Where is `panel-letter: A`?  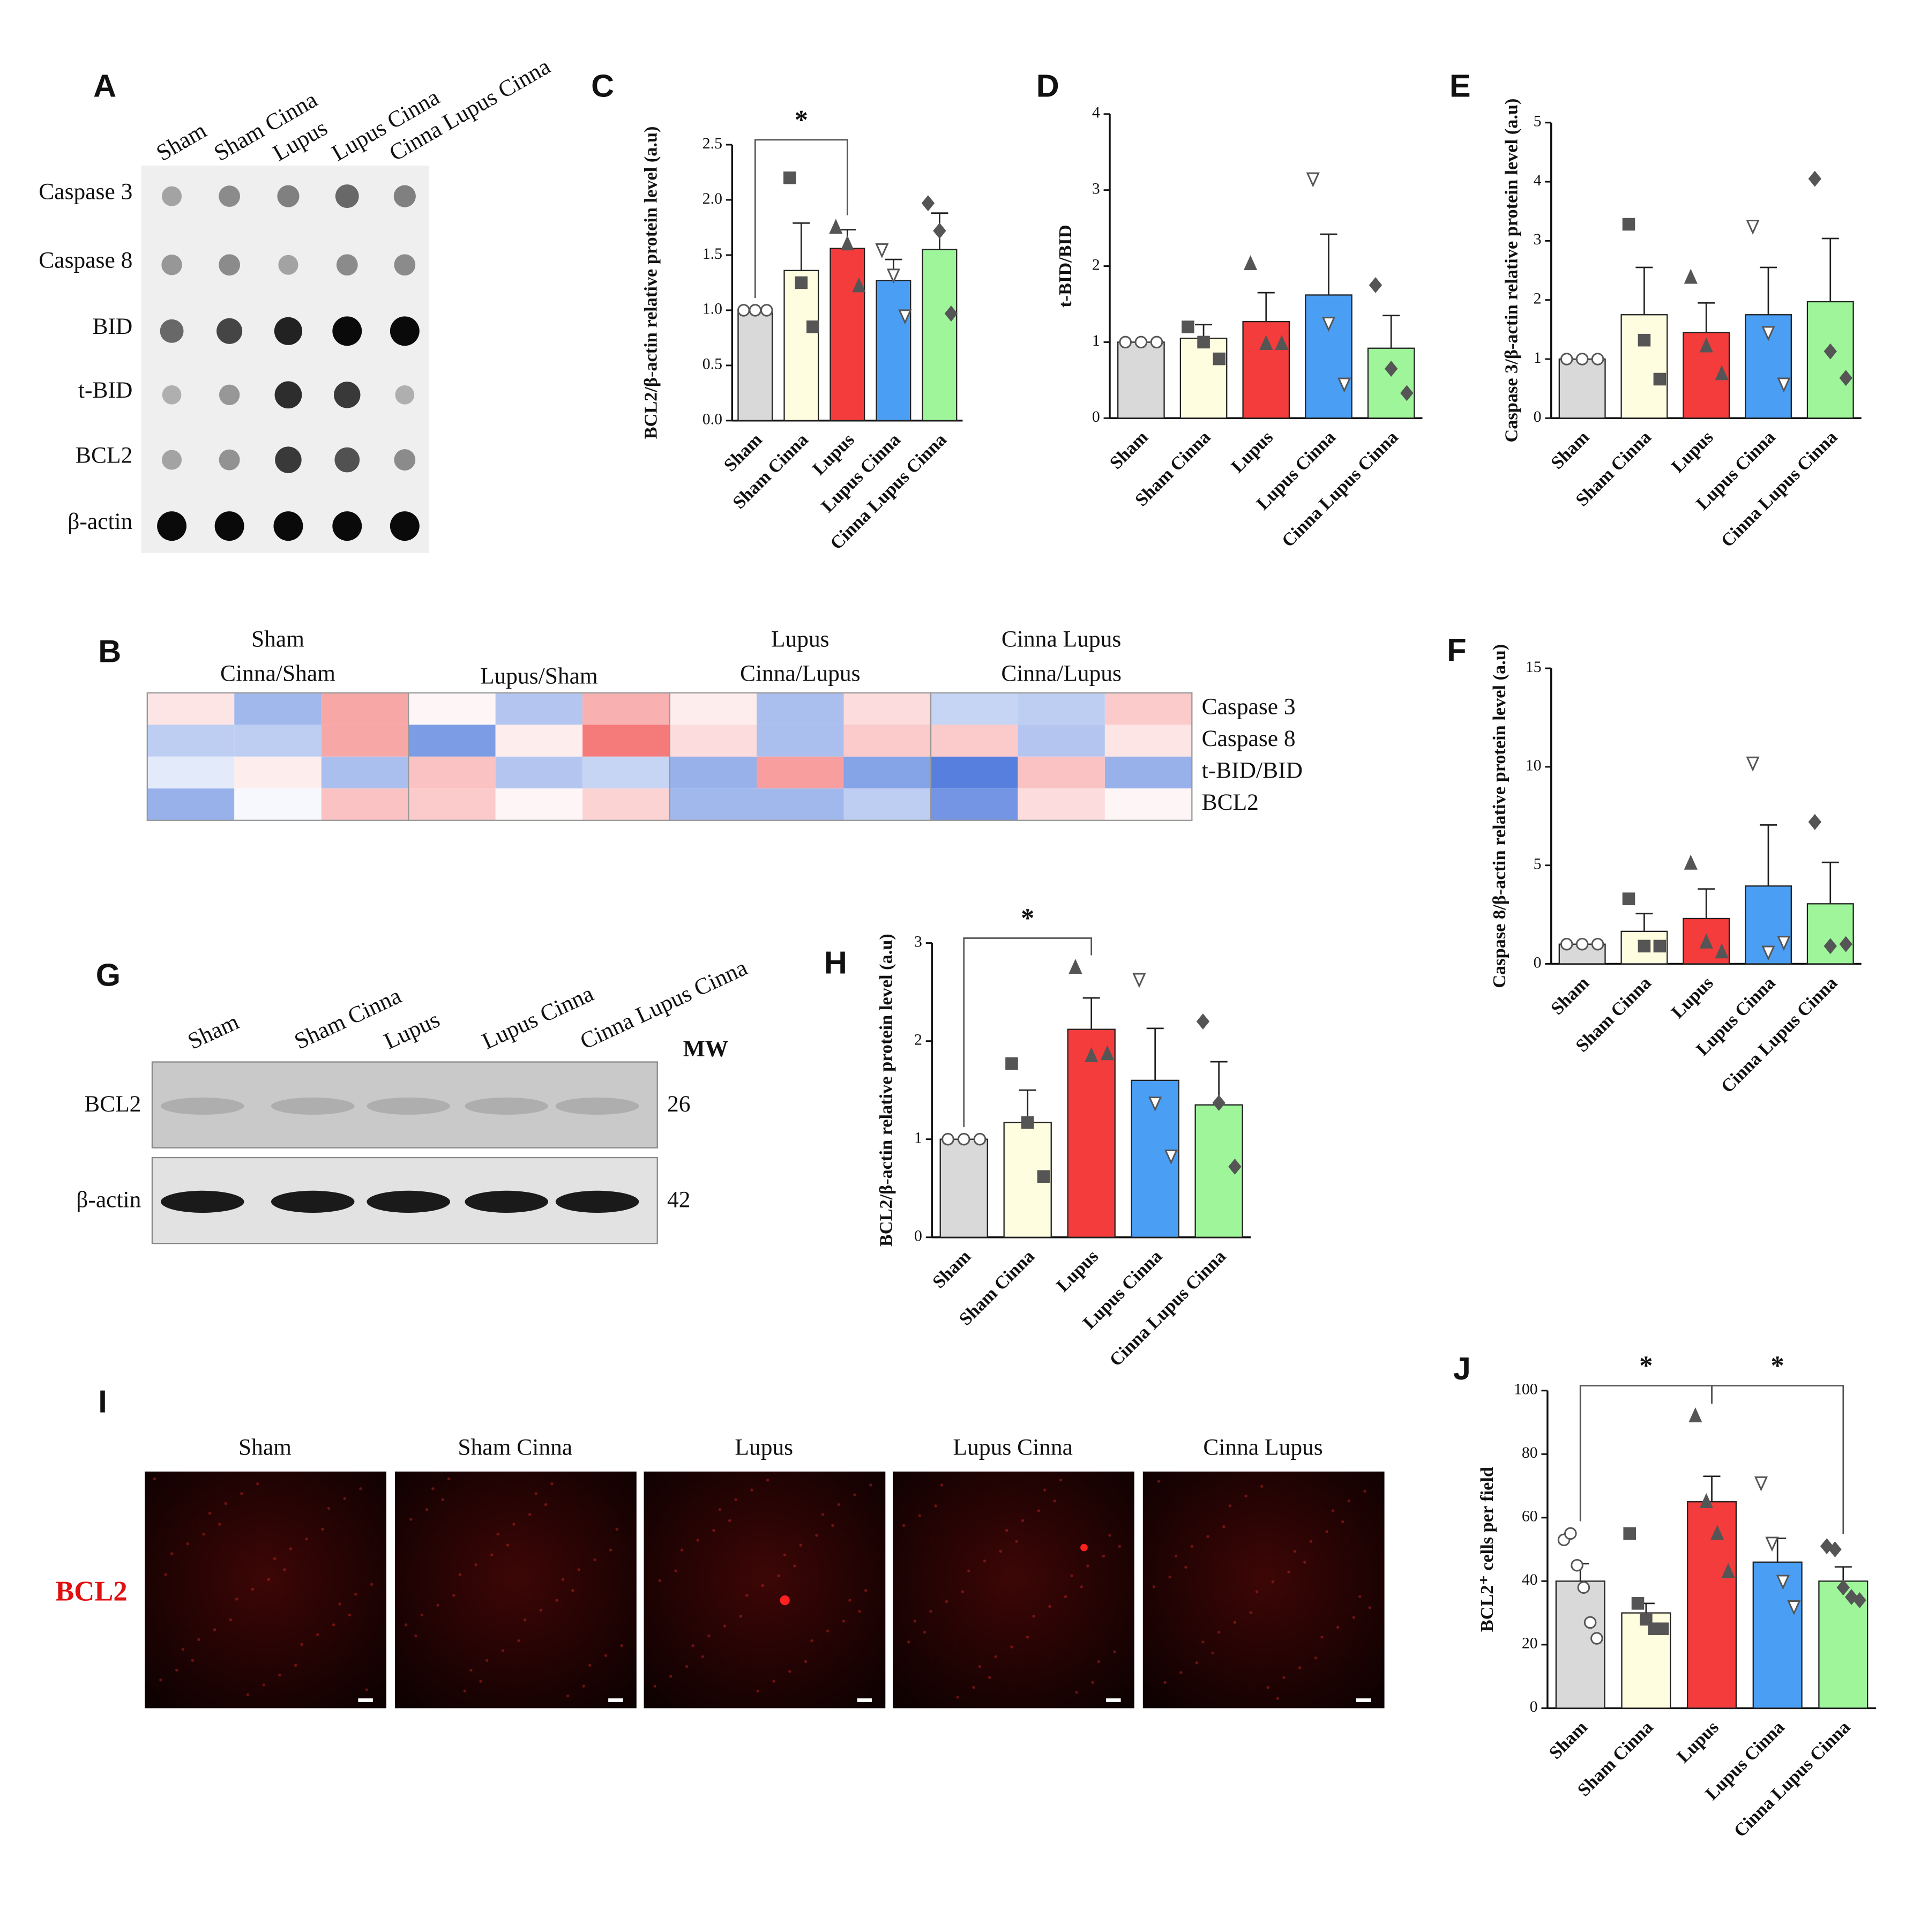 panel-letter: A is located at coordinates (105, 85).